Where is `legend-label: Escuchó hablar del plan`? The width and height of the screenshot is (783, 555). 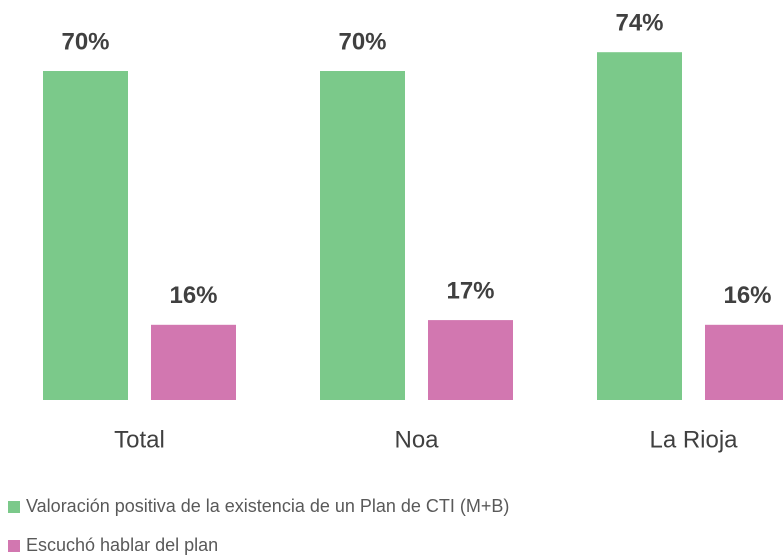 legend-label: Escuchó hablar del plan is located at coordinates (122, 545).